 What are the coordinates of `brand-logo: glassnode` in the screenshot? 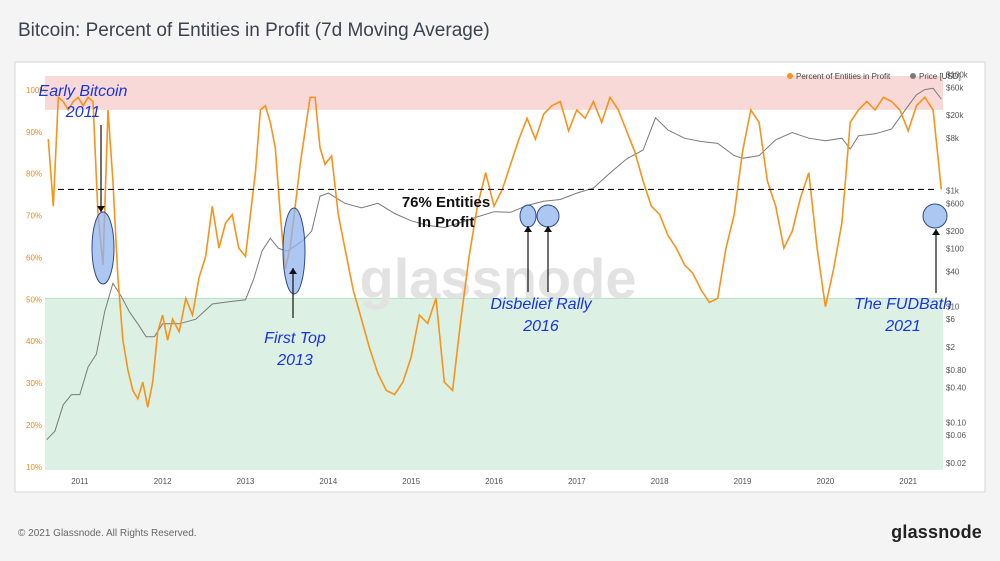 It's located at (936, 532).